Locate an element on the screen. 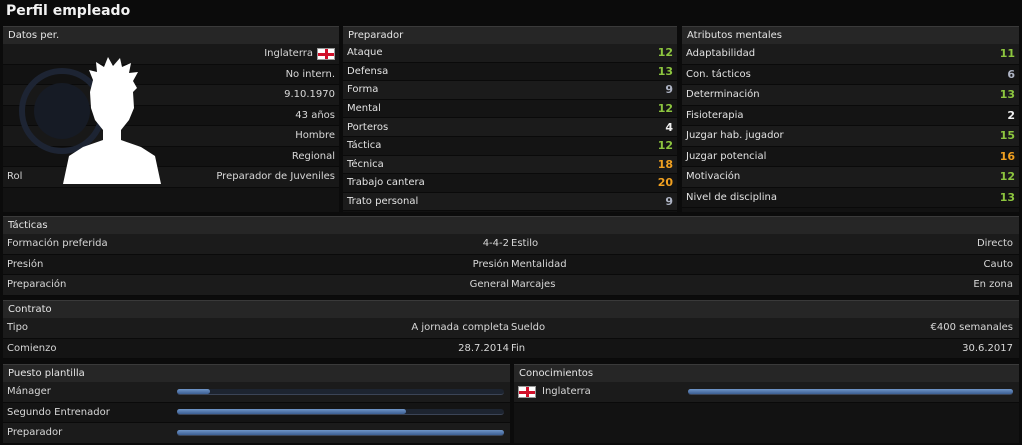  squad-position-label: Segundo Entrenador is located at coordinates (58, 412).